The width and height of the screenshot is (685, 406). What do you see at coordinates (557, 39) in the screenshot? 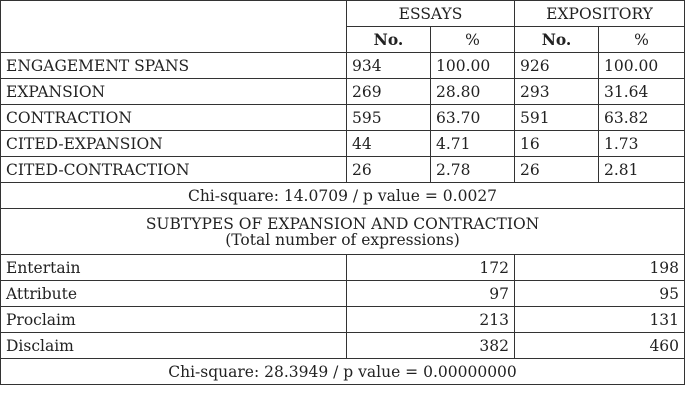
I see `header-expository-no: No.` at bounding box center [557, 39].